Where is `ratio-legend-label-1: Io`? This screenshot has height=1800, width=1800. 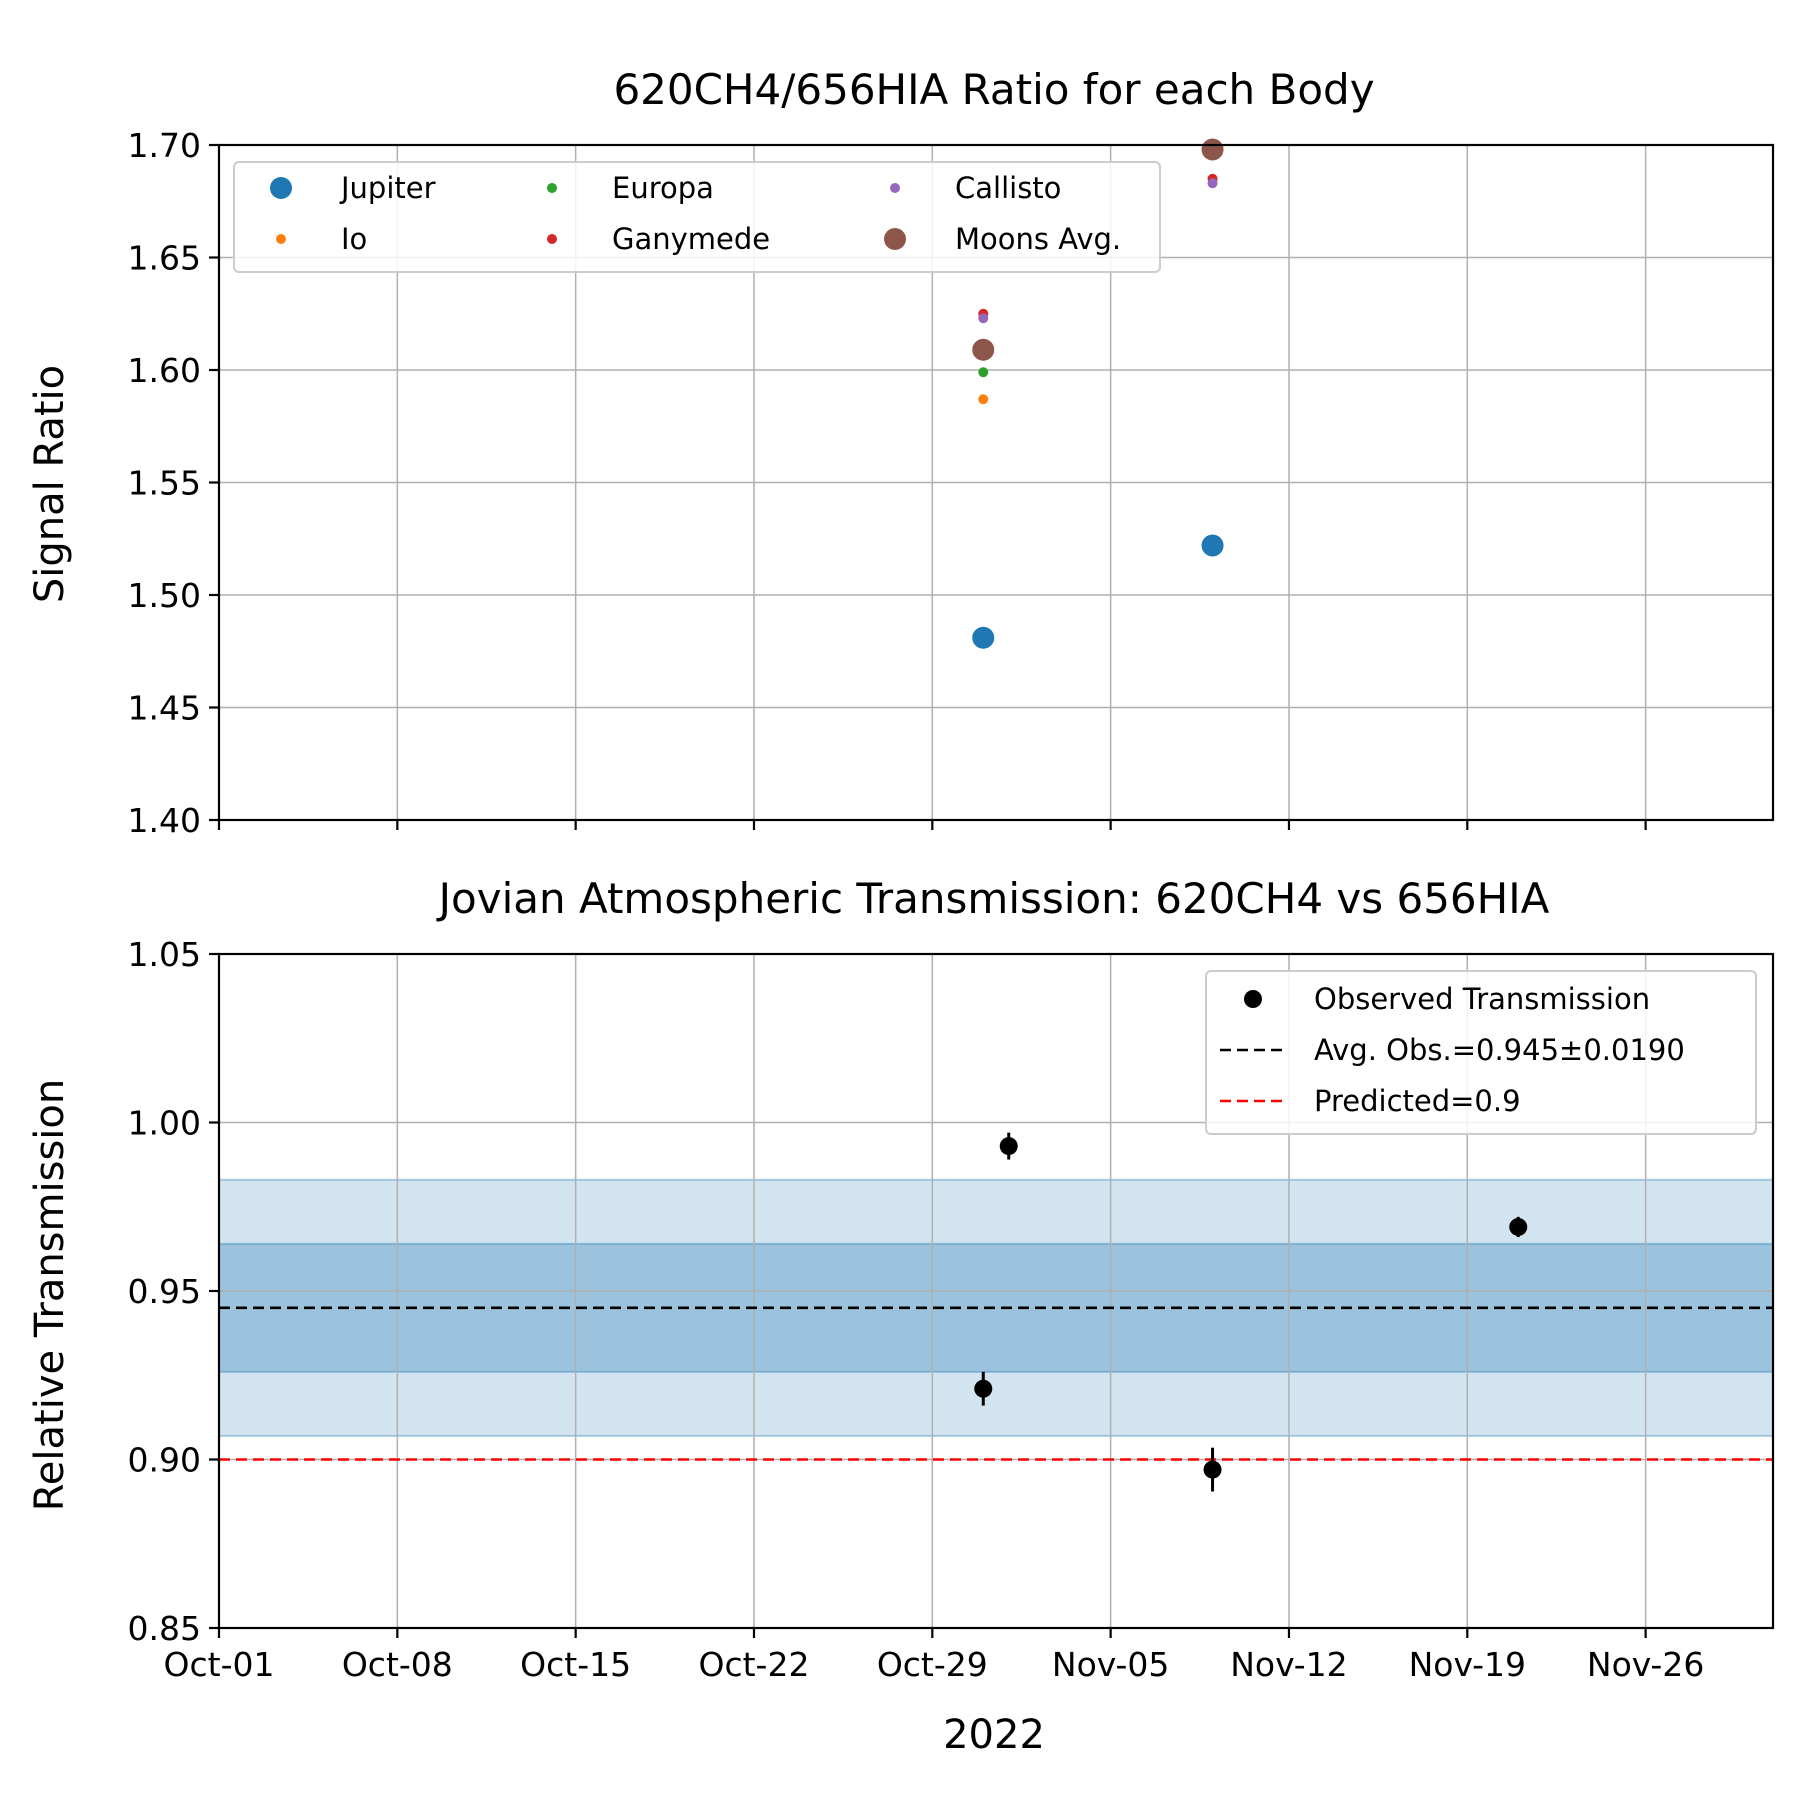 ratio-legend-label-1: Io is located at coordinates (354, 239).